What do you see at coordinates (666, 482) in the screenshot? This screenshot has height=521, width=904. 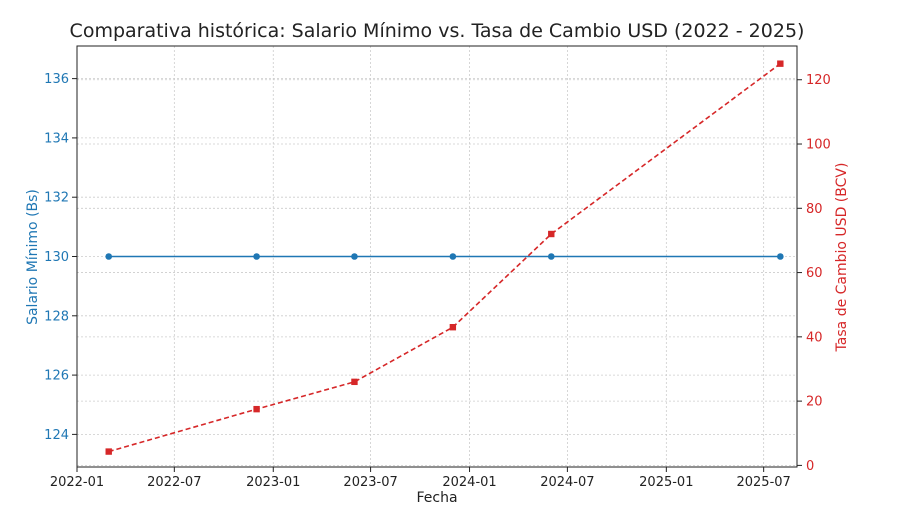 I see `x-tick-label: 2025-01` at bounding box center [666, 482].